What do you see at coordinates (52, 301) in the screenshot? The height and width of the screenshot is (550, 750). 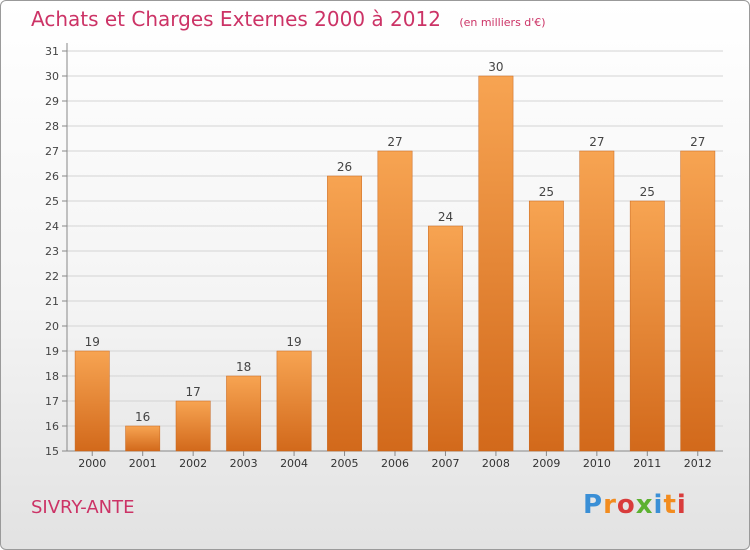 I see `y-tick-label: 21` at bounding box center [52, 301].